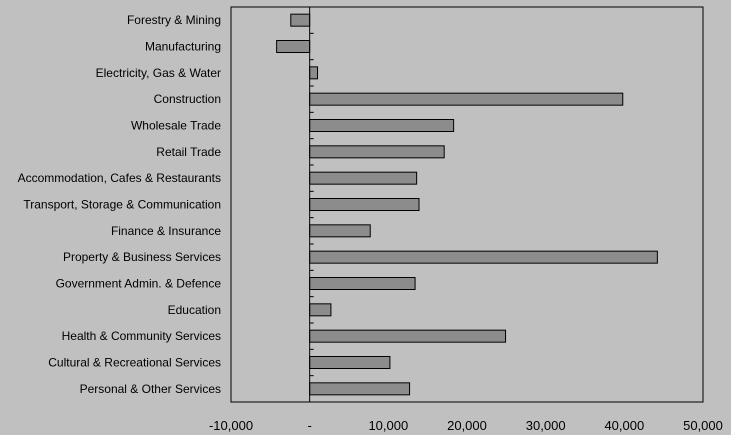 This screenshot has height=440, width=731. What do you see at coordinates (141, 336) in the screenshot?
I see `category-label: Health & Community Services` at bounding box center [141, 336].